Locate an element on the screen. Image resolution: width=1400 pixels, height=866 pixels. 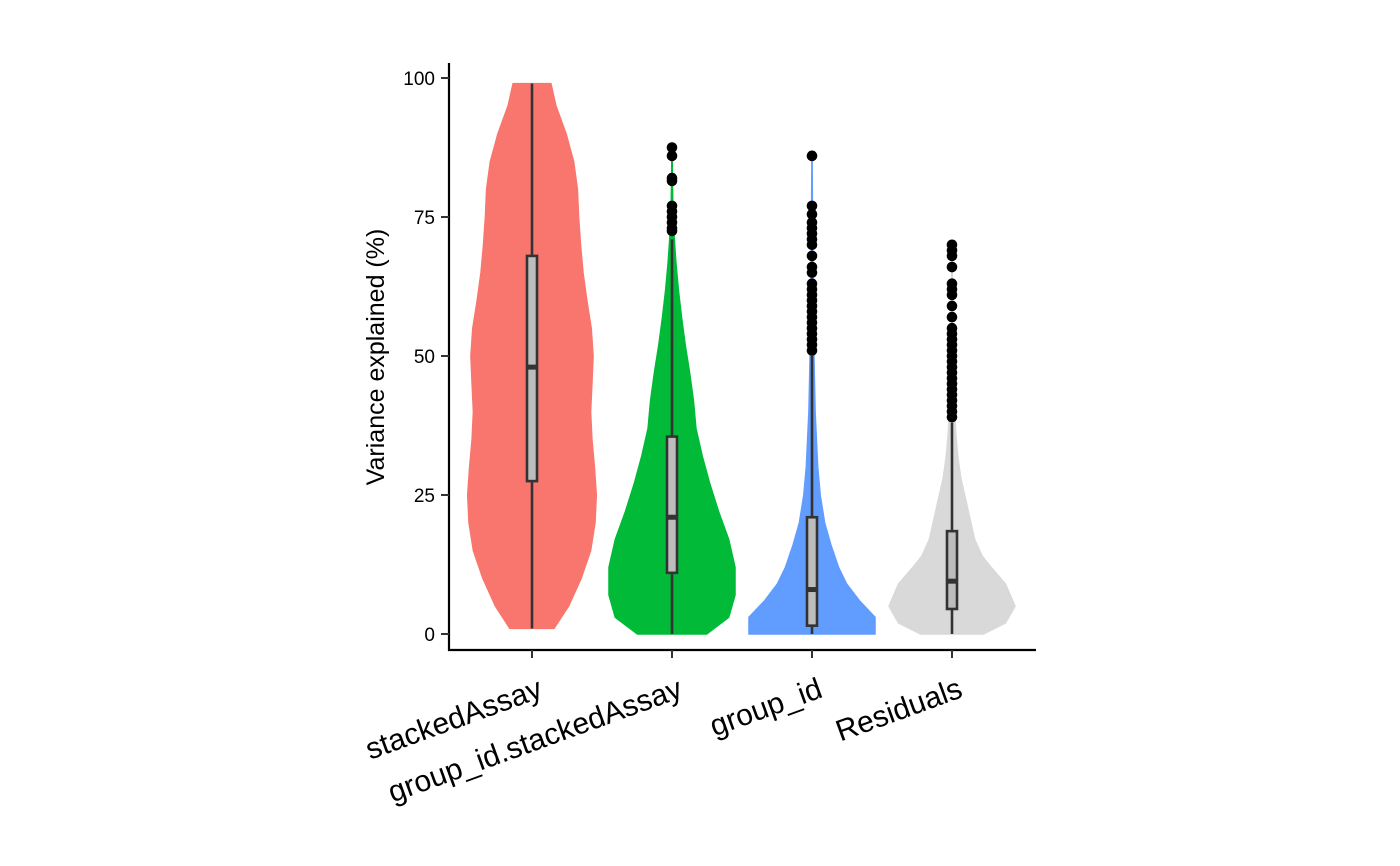
y-tick-label: 75 is located at coordinates (424, 218).